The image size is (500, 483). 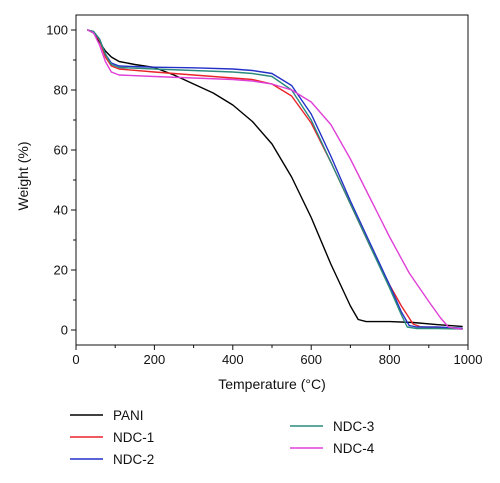 I want to click on legend-label-ndc-2: NDC-2, so click(x=133, y=459).